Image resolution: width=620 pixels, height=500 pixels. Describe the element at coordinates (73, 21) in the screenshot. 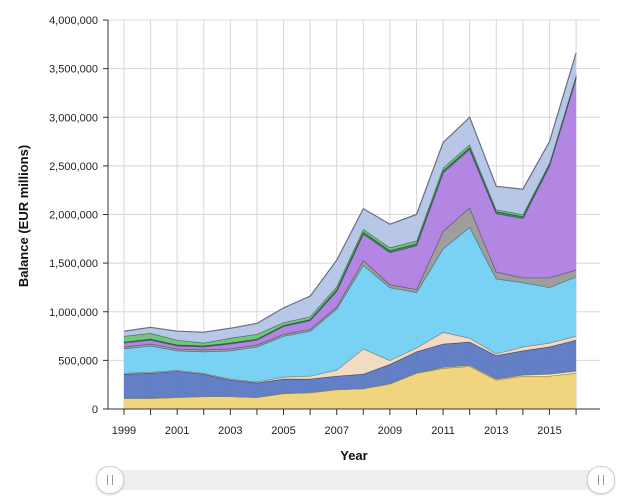

I see `y-tick-label: 4,000,000` at that location.